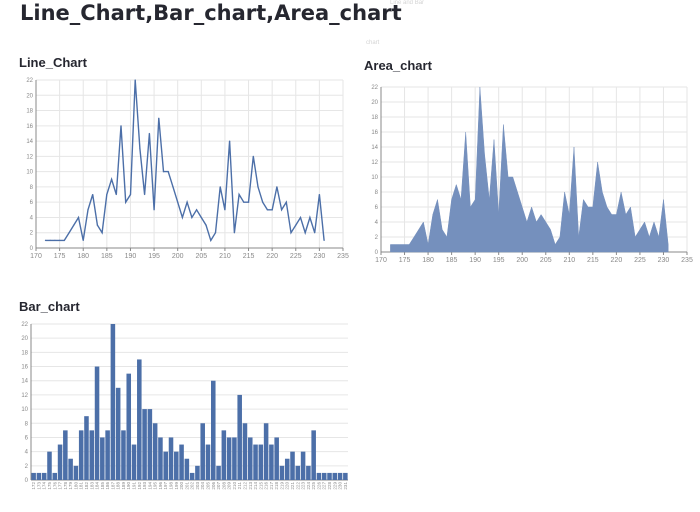 The width and height of the screenshot is (700, 512). What do you see at coordinates (197, 486) in the screenshot?
I see `bar-x-tick-label: 203` at bounding box center [197, 486].